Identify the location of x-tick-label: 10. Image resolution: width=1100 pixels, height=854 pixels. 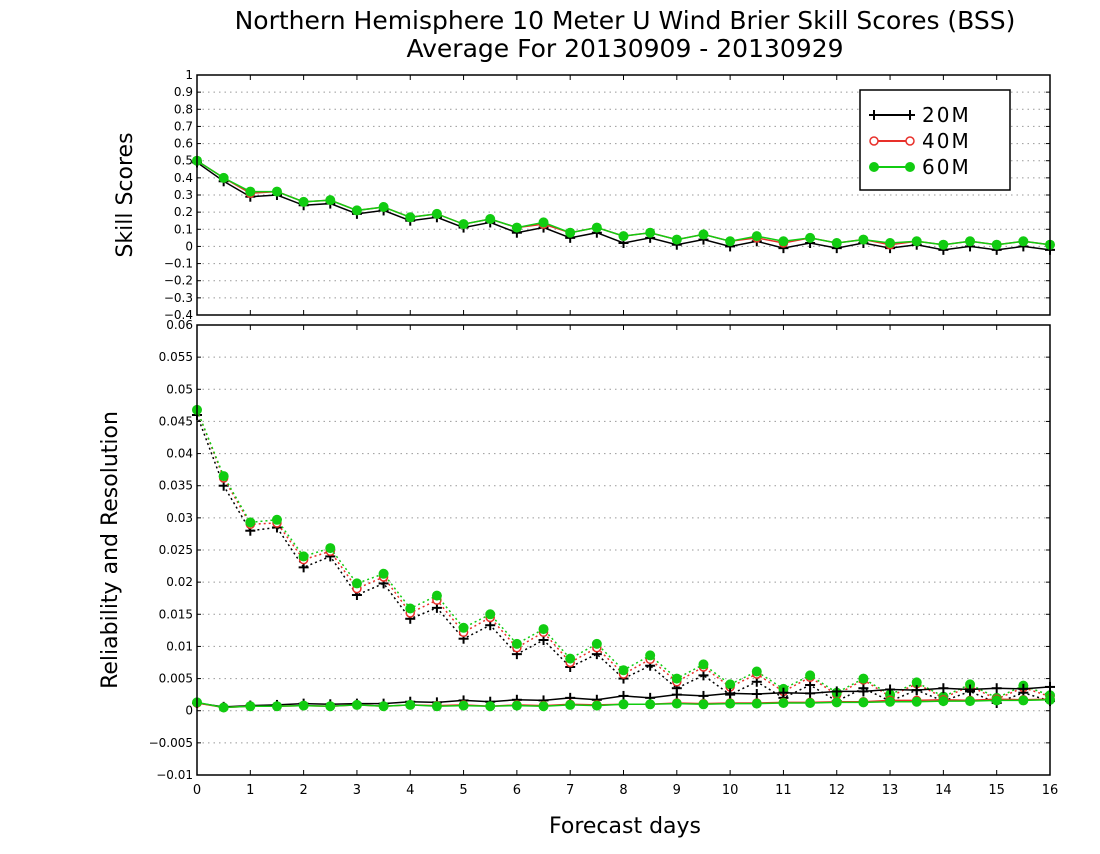
(730, 790).